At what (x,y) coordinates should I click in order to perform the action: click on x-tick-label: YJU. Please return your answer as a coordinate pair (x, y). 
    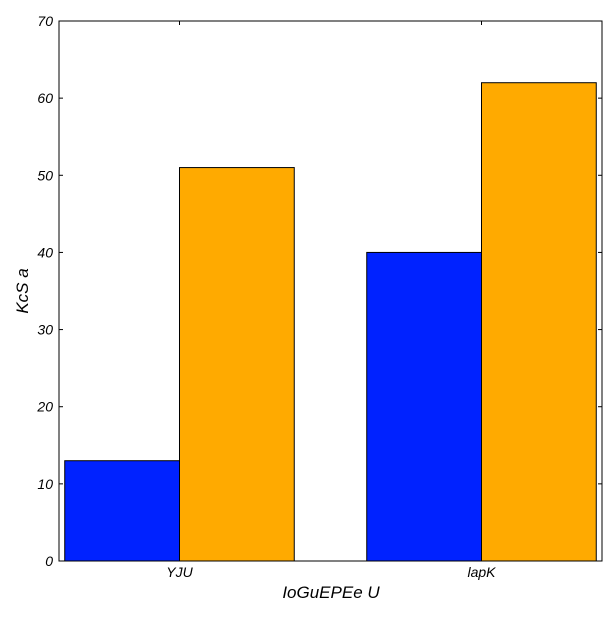
    Looking at the image, I should click on (179, 572).